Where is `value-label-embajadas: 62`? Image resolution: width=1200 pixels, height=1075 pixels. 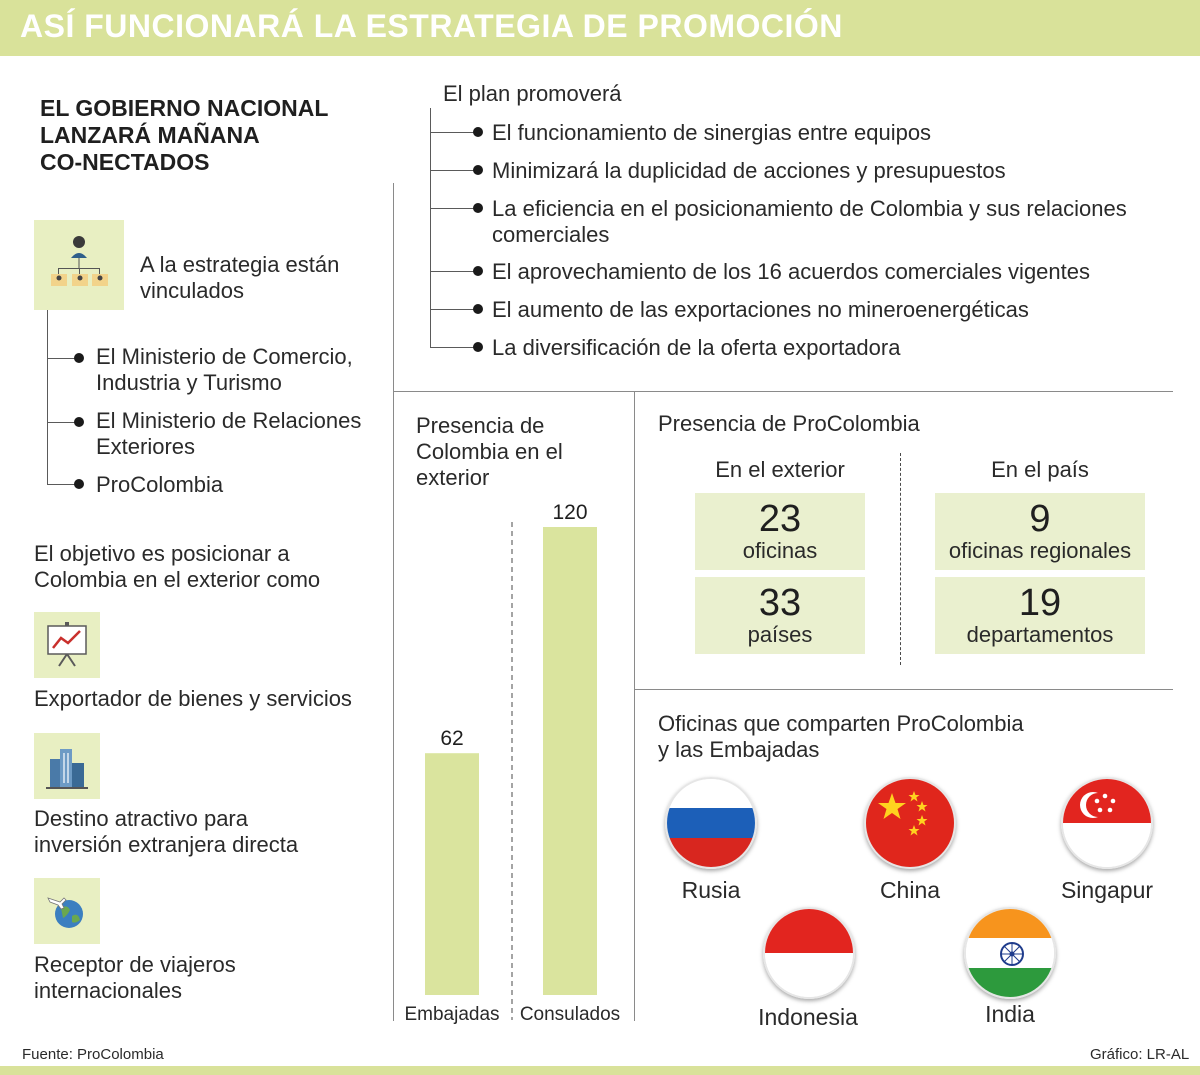
value-label-embajadas: 62 is located at coordinates (451, 738).